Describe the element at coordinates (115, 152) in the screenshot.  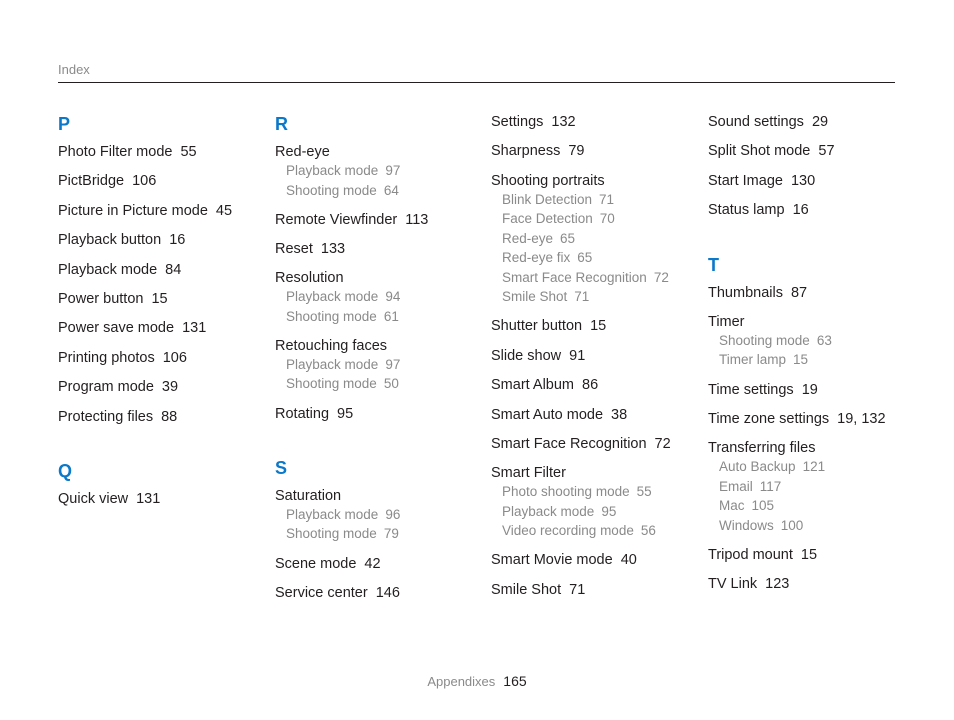
I see `index-entry-label: Photo Filter mode` at that location.